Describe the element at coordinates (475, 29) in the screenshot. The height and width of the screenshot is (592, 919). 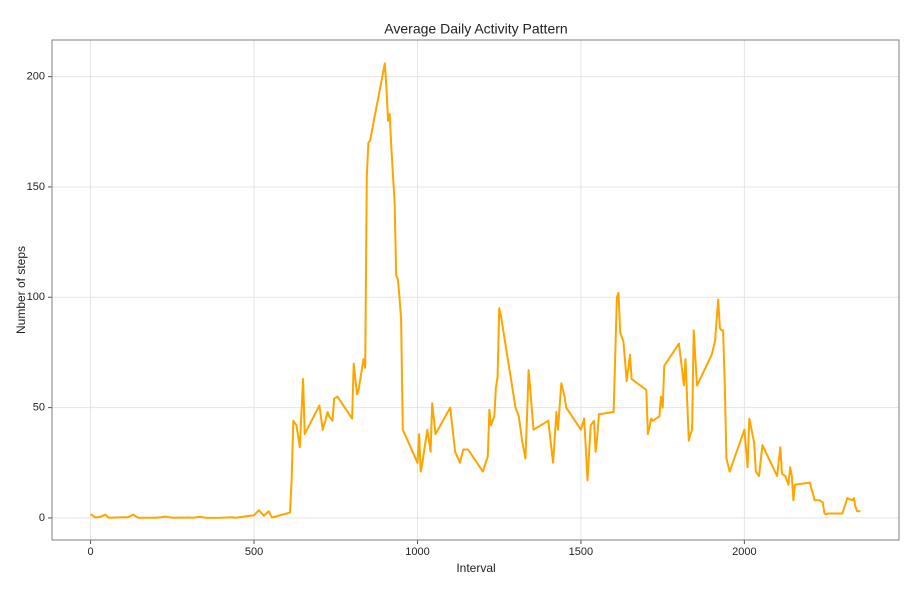
I see `chart-title: Average Daily Activity Pattern` at that location.